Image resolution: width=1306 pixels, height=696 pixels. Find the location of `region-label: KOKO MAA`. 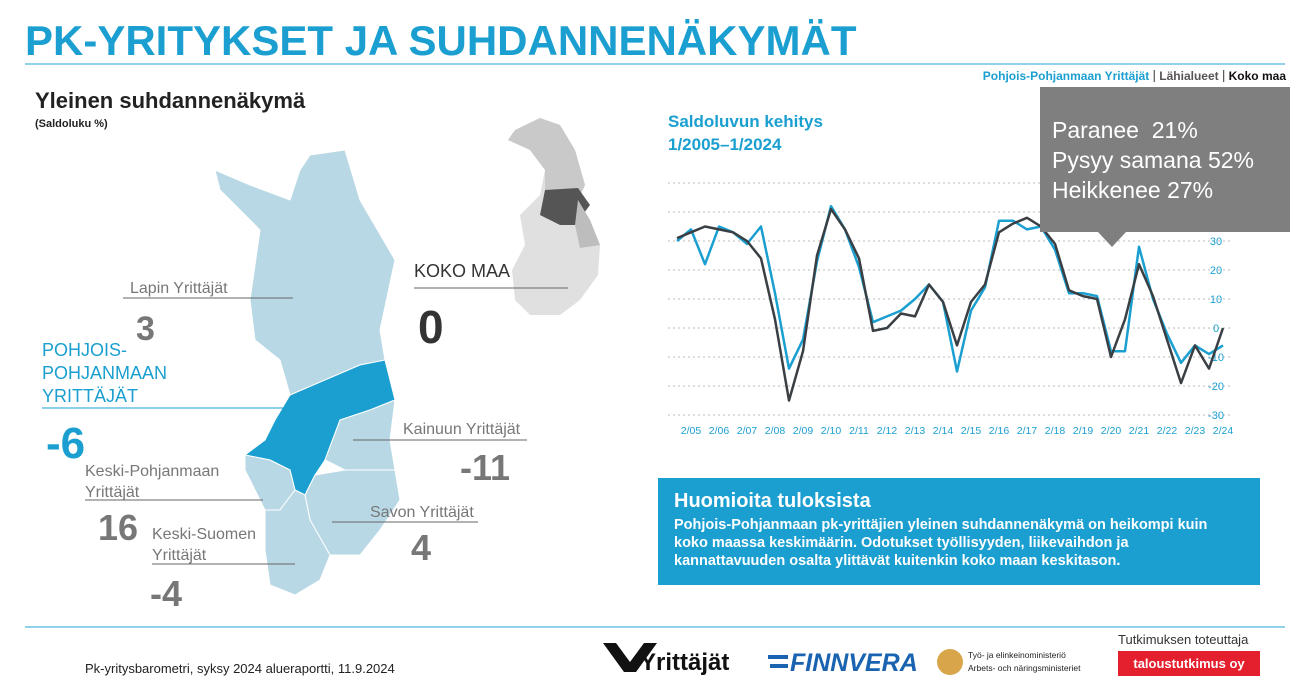

region-label: KOKO MAA is located at coordinates (462, 271).